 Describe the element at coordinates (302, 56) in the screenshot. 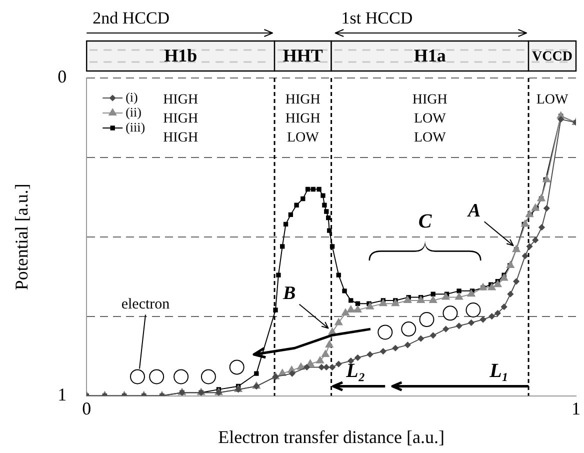

I see `text: HHT` at that location.